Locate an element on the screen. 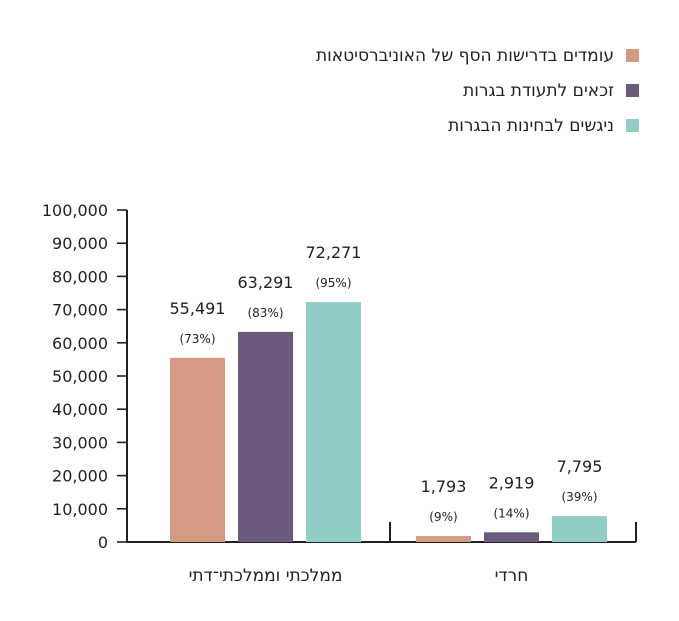 This screenshot has width=679, height=621. bar-percent-label: (73%) is located at coordinates (197, 339).